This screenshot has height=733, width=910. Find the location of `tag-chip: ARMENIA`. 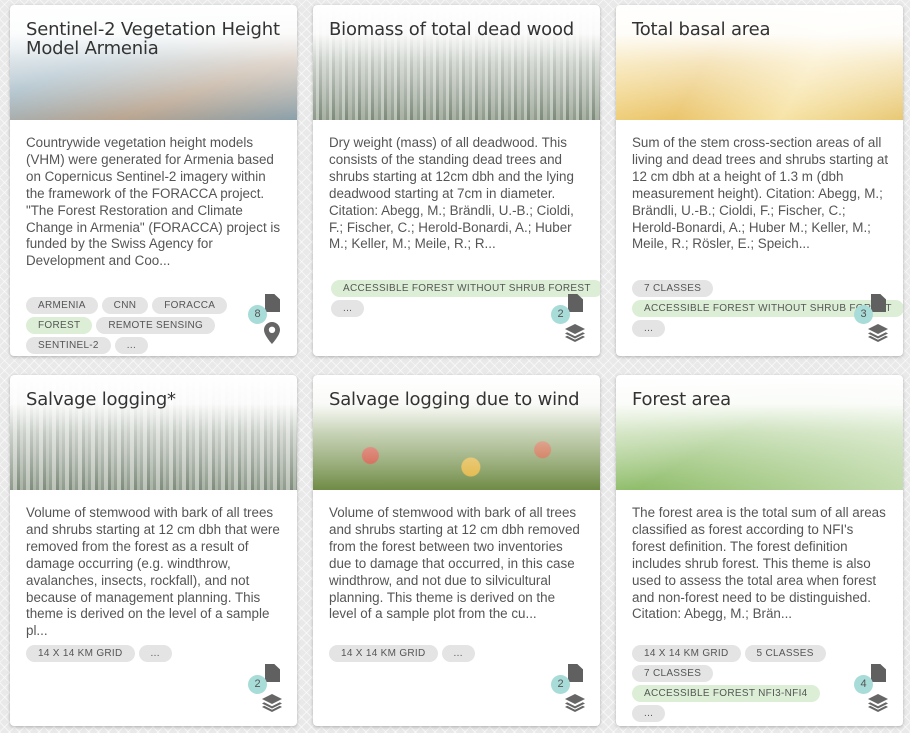

tag-chip: ARMENIA is located at coordinates (62, 305).